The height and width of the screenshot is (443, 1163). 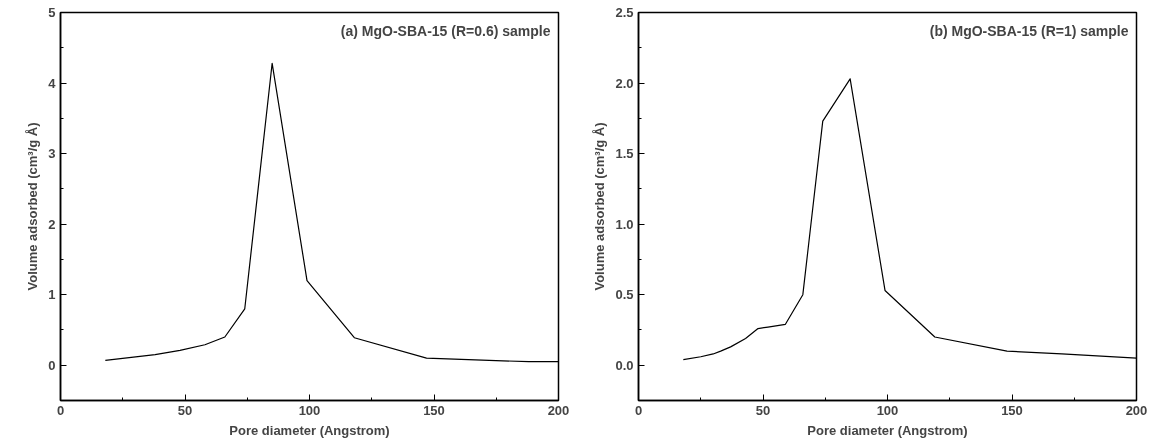 I want to click on y-tick-label: 3, so click(x=52, y=154).